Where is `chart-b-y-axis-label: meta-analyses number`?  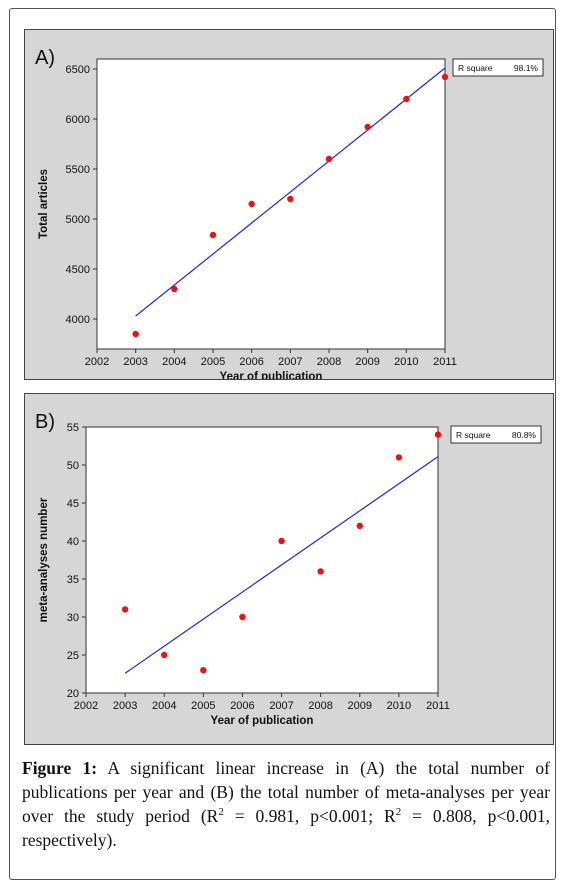
chart-b-y-axis-label: meta-analyses number is located at coordinates (44, 559).